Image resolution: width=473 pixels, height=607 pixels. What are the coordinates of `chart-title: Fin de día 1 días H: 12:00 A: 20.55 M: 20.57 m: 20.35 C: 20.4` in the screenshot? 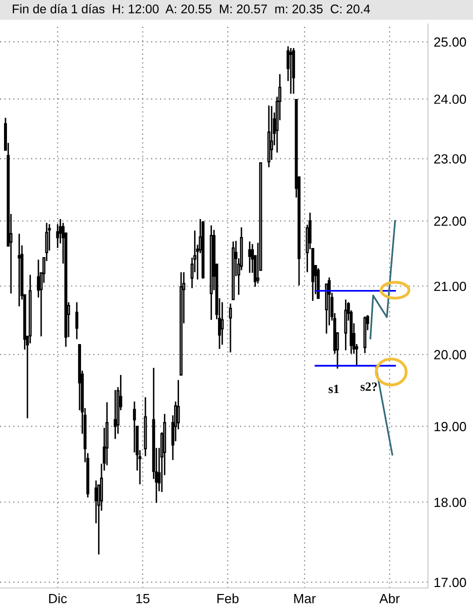 It's located at (191, 9).